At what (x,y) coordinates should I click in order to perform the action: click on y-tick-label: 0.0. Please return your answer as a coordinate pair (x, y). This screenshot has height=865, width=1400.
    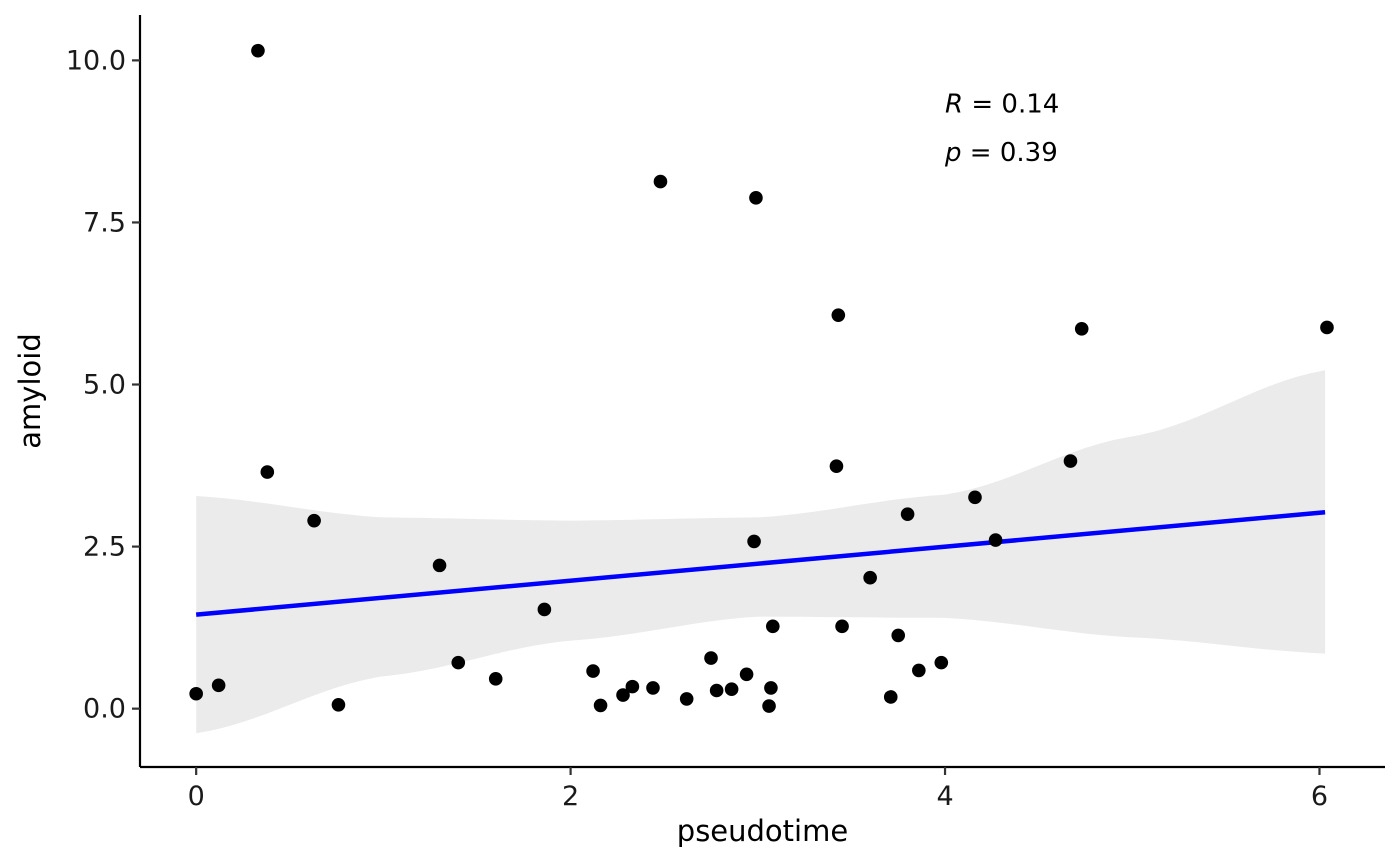
    Looking at the image, I should click on (104, 709).